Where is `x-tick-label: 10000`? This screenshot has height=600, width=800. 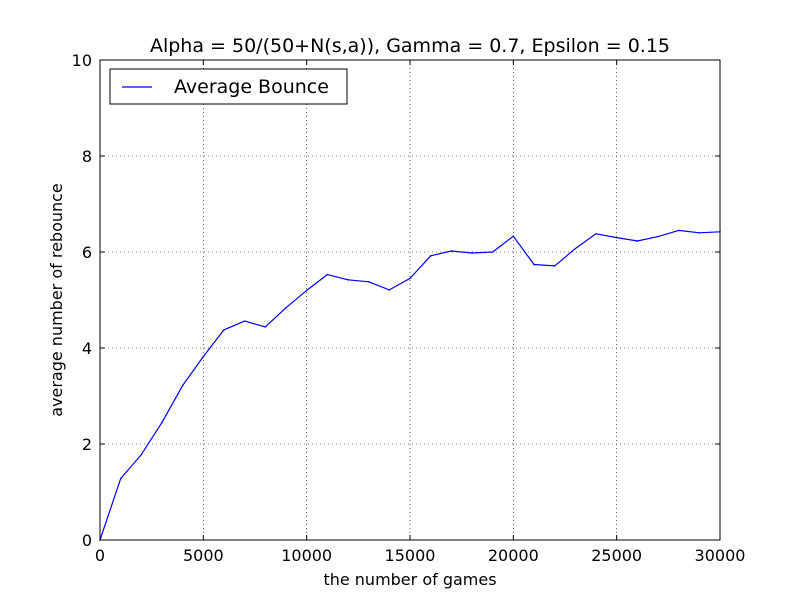 x-tick-label: 10000 is located at coordinates (306, 555).